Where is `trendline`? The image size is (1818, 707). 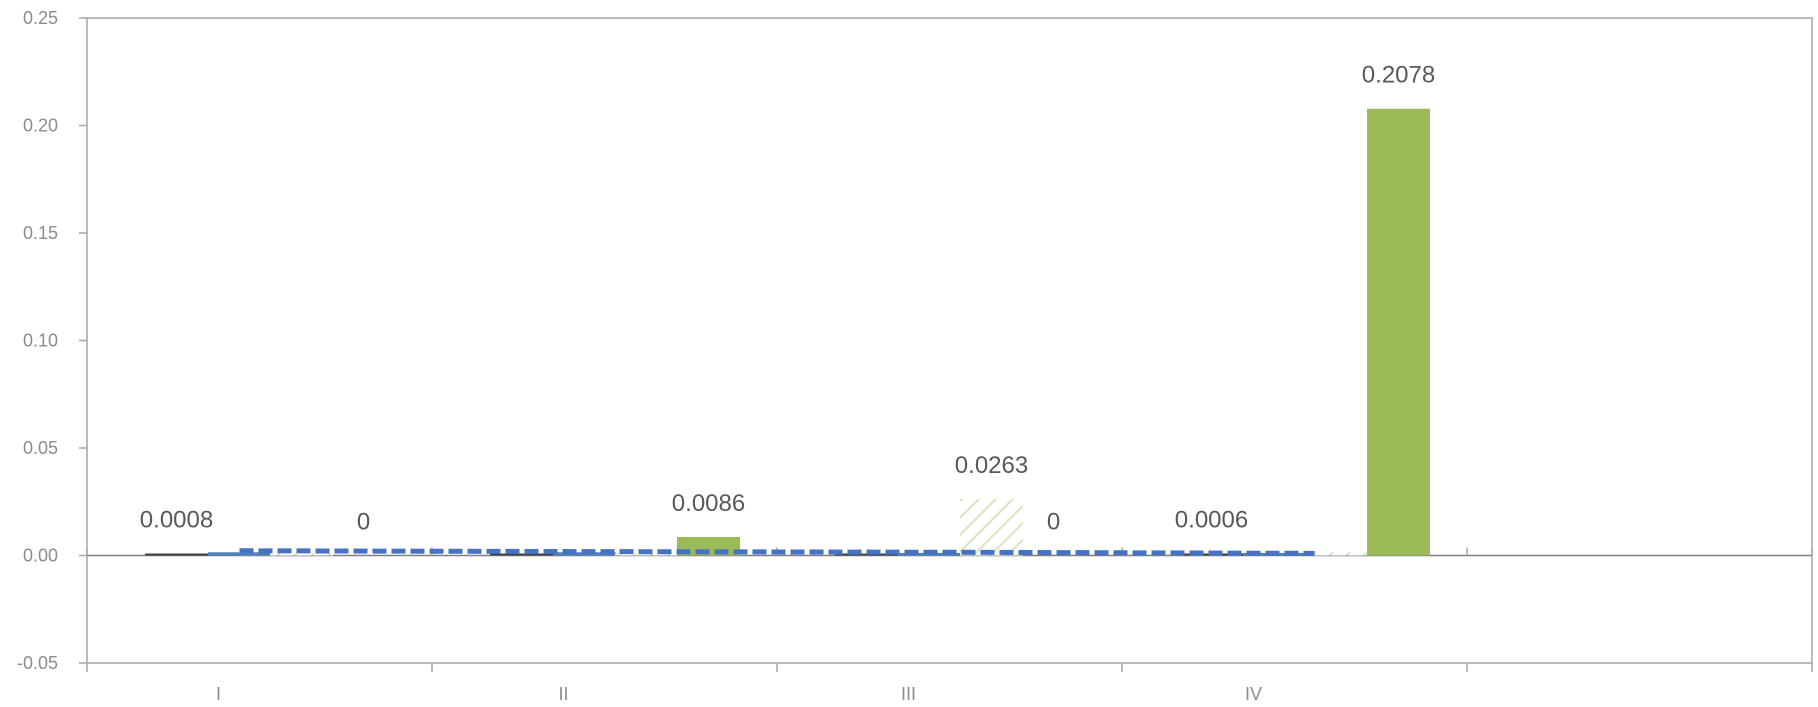 trendline is located at coordinates (777, 552).